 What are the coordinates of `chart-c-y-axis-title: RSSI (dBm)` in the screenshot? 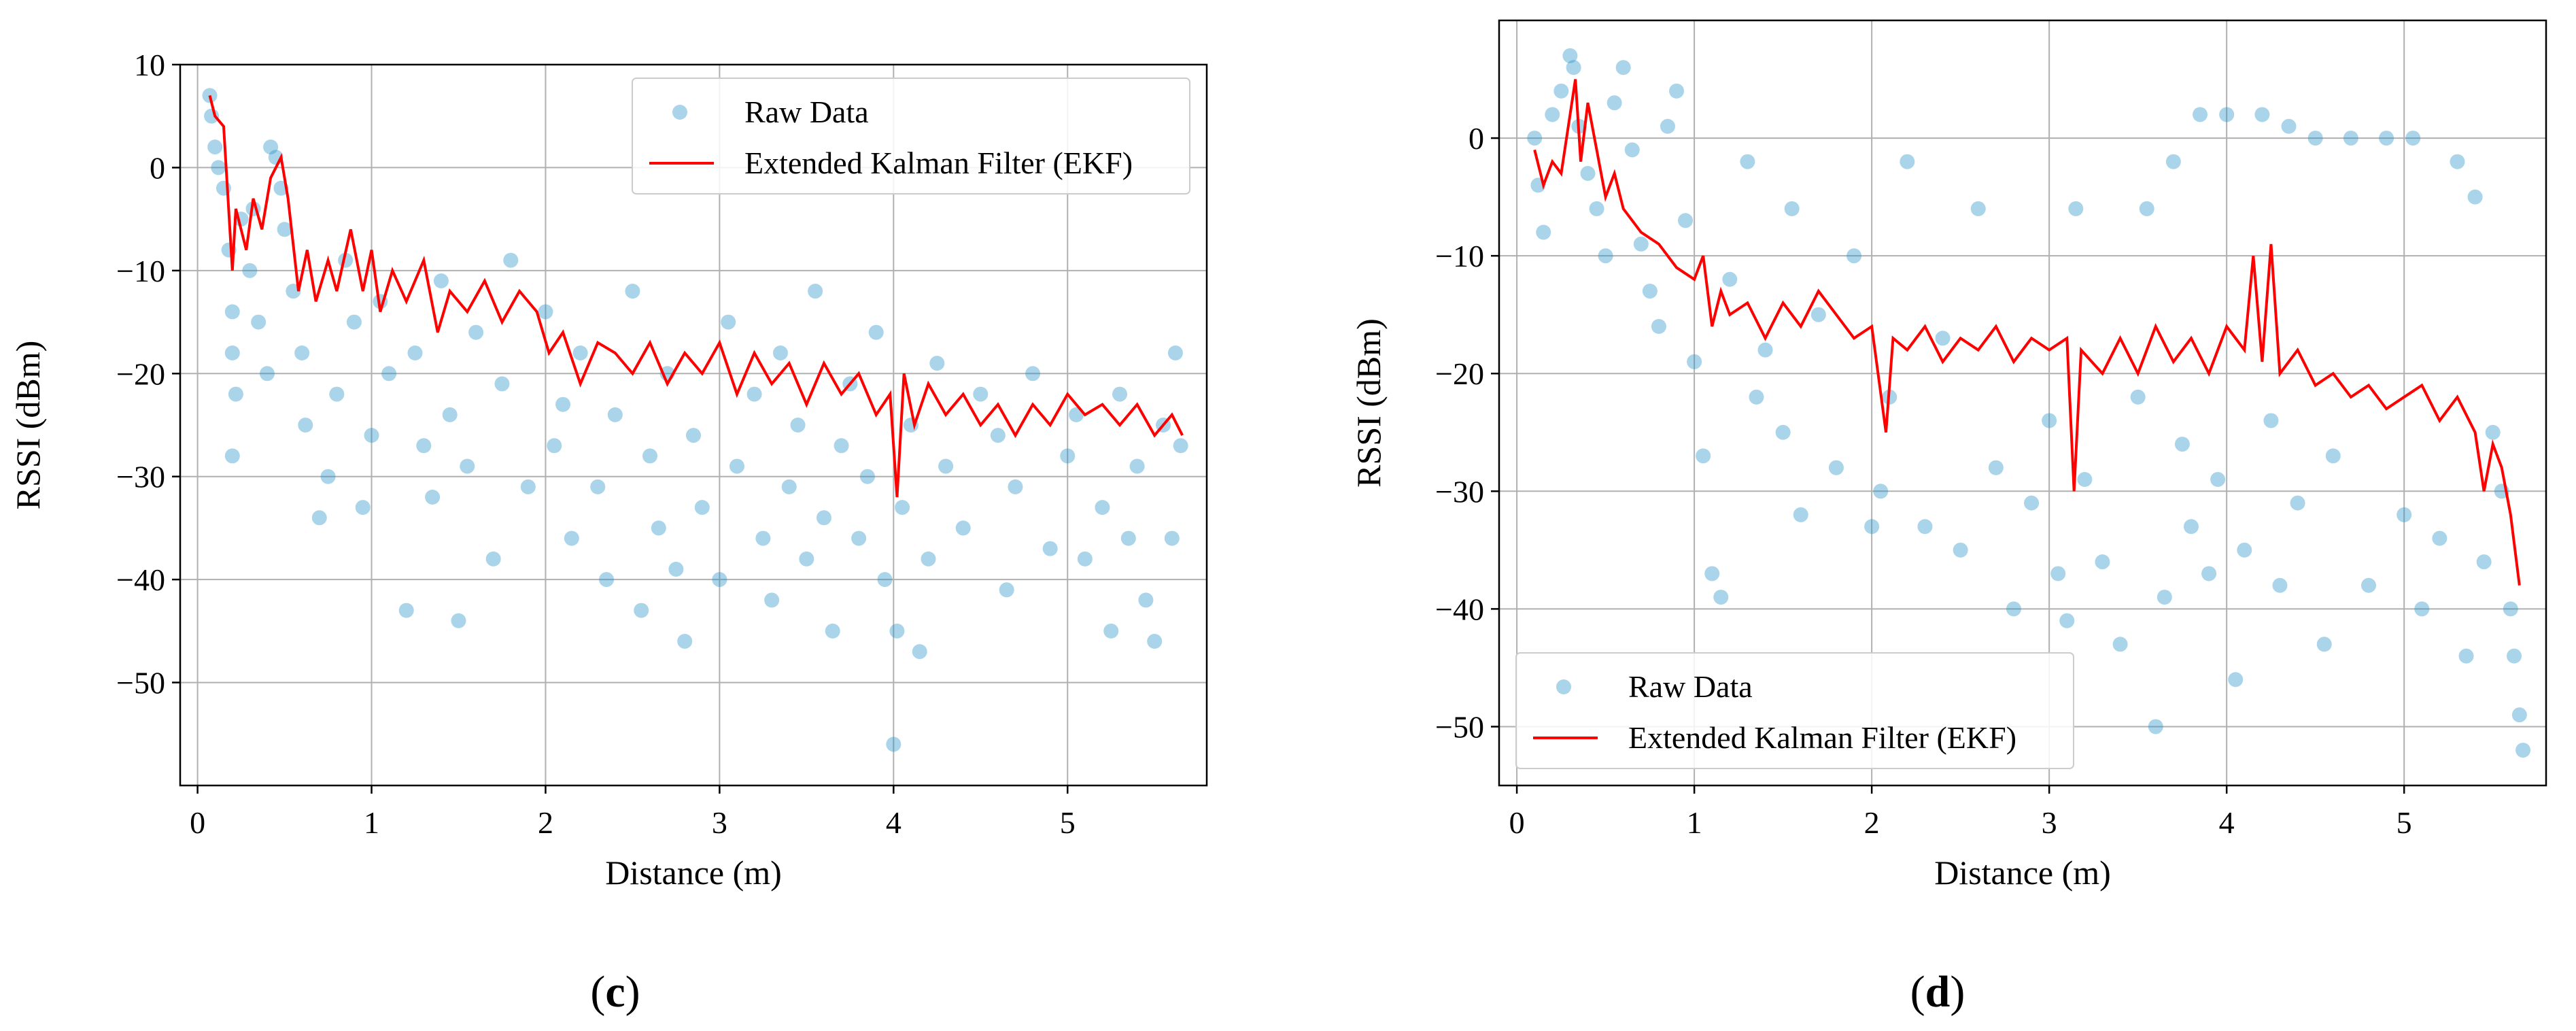 It's located at (28, 425).